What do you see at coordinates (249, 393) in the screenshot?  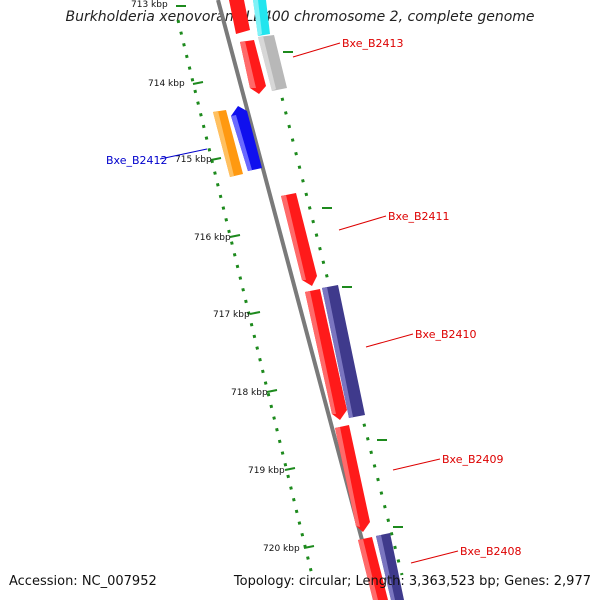 I see `tick-label-718: 718 kbp` at bounding box center [249, 393].